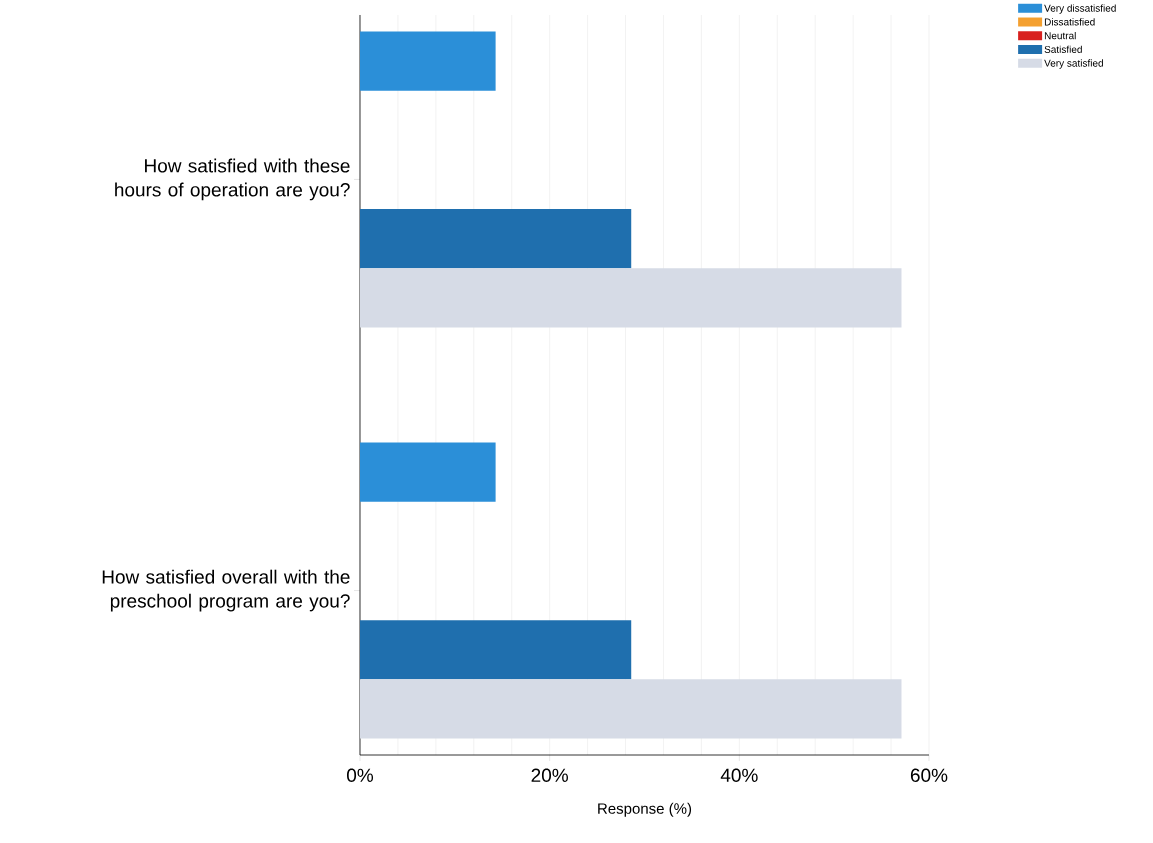 The height and width of the screenshot is (843, 1153). I want to click on x-tick-label: 0%, so click(360, 775).